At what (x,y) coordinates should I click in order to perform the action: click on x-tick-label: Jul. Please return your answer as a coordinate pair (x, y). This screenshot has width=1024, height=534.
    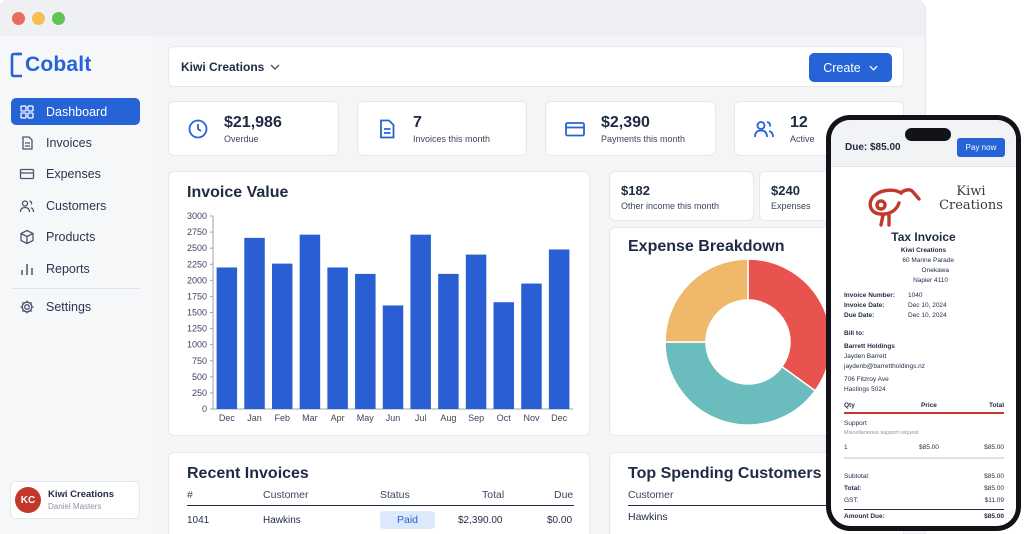
    Looking at the image, I should click on (421, 418).